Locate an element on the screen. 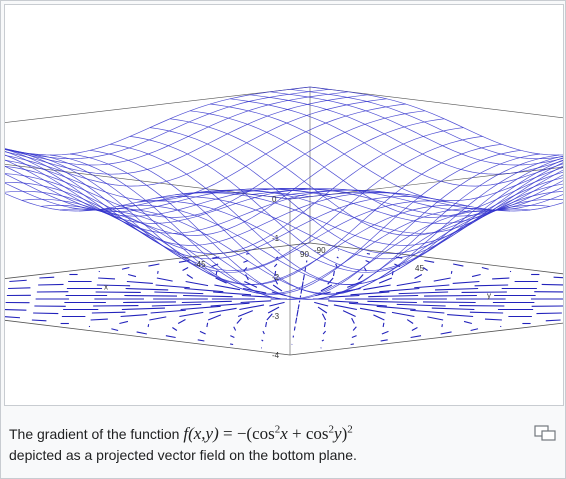 This screenshot has width=566, height=479. x-tick-label: -45 is located at coordinates (200, 264).